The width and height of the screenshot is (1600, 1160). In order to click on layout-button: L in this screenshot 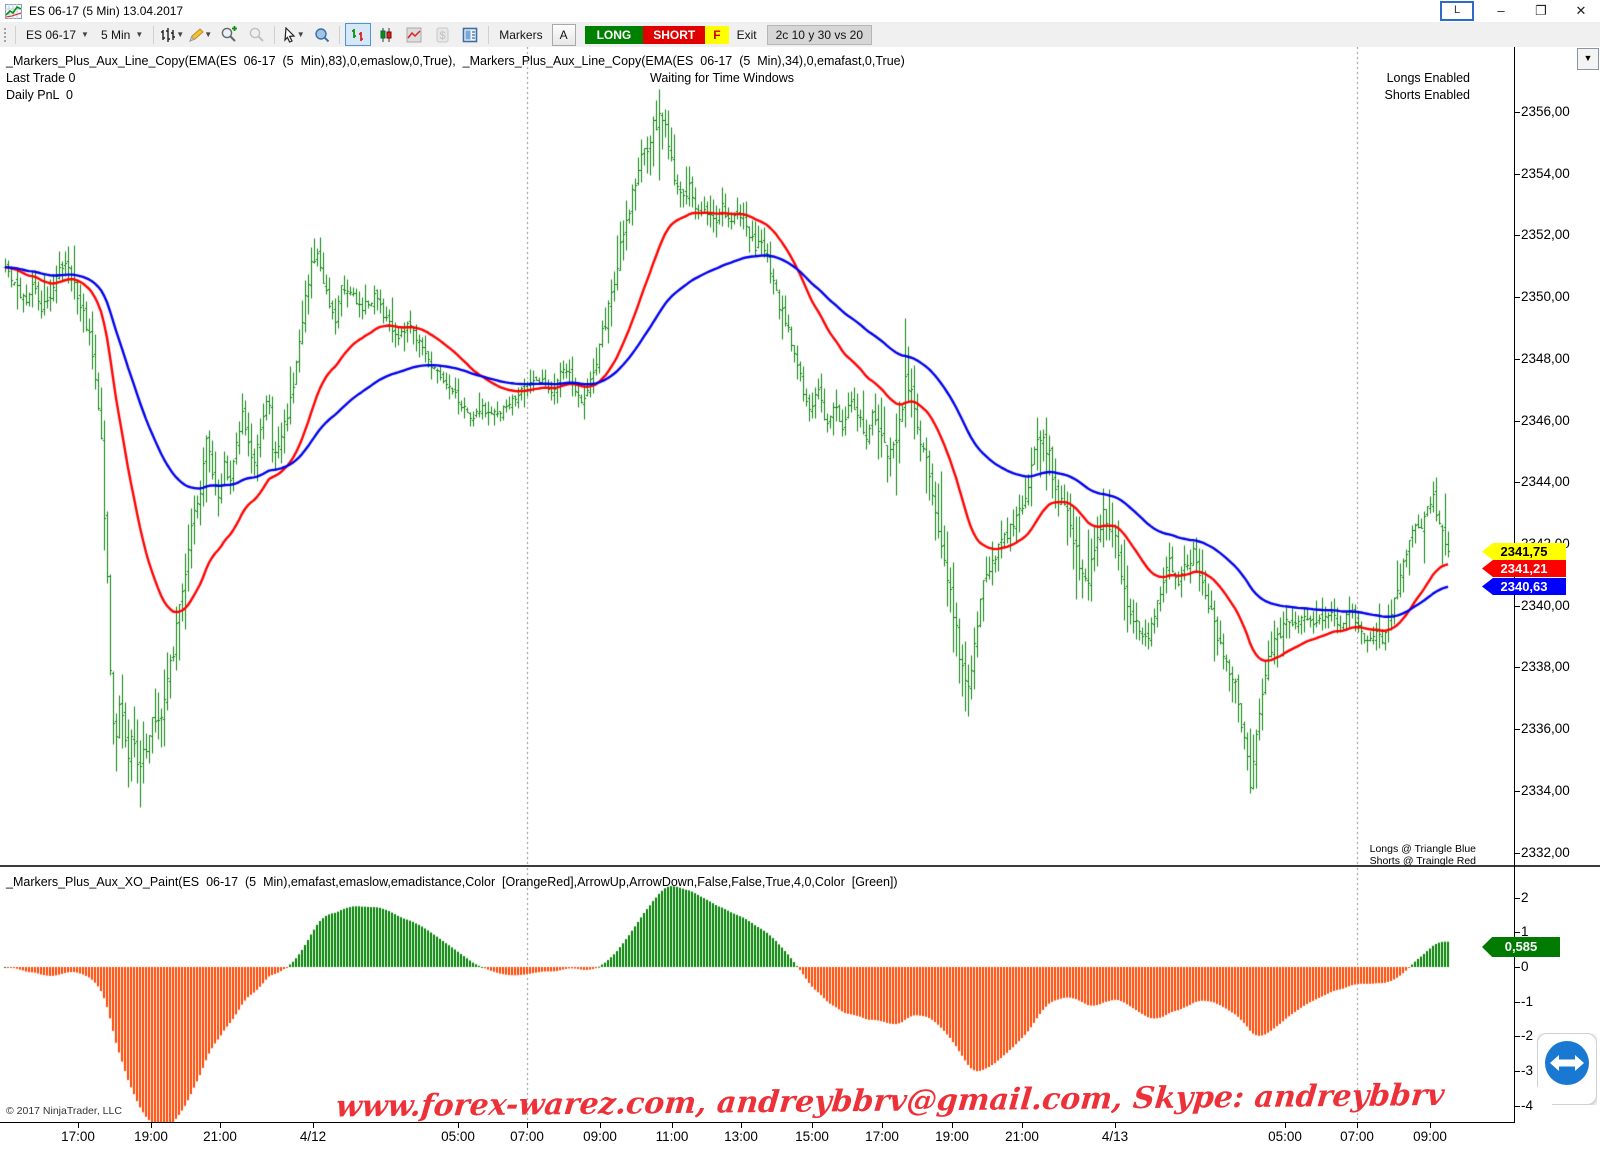, I will do `click(1457, 11)`.